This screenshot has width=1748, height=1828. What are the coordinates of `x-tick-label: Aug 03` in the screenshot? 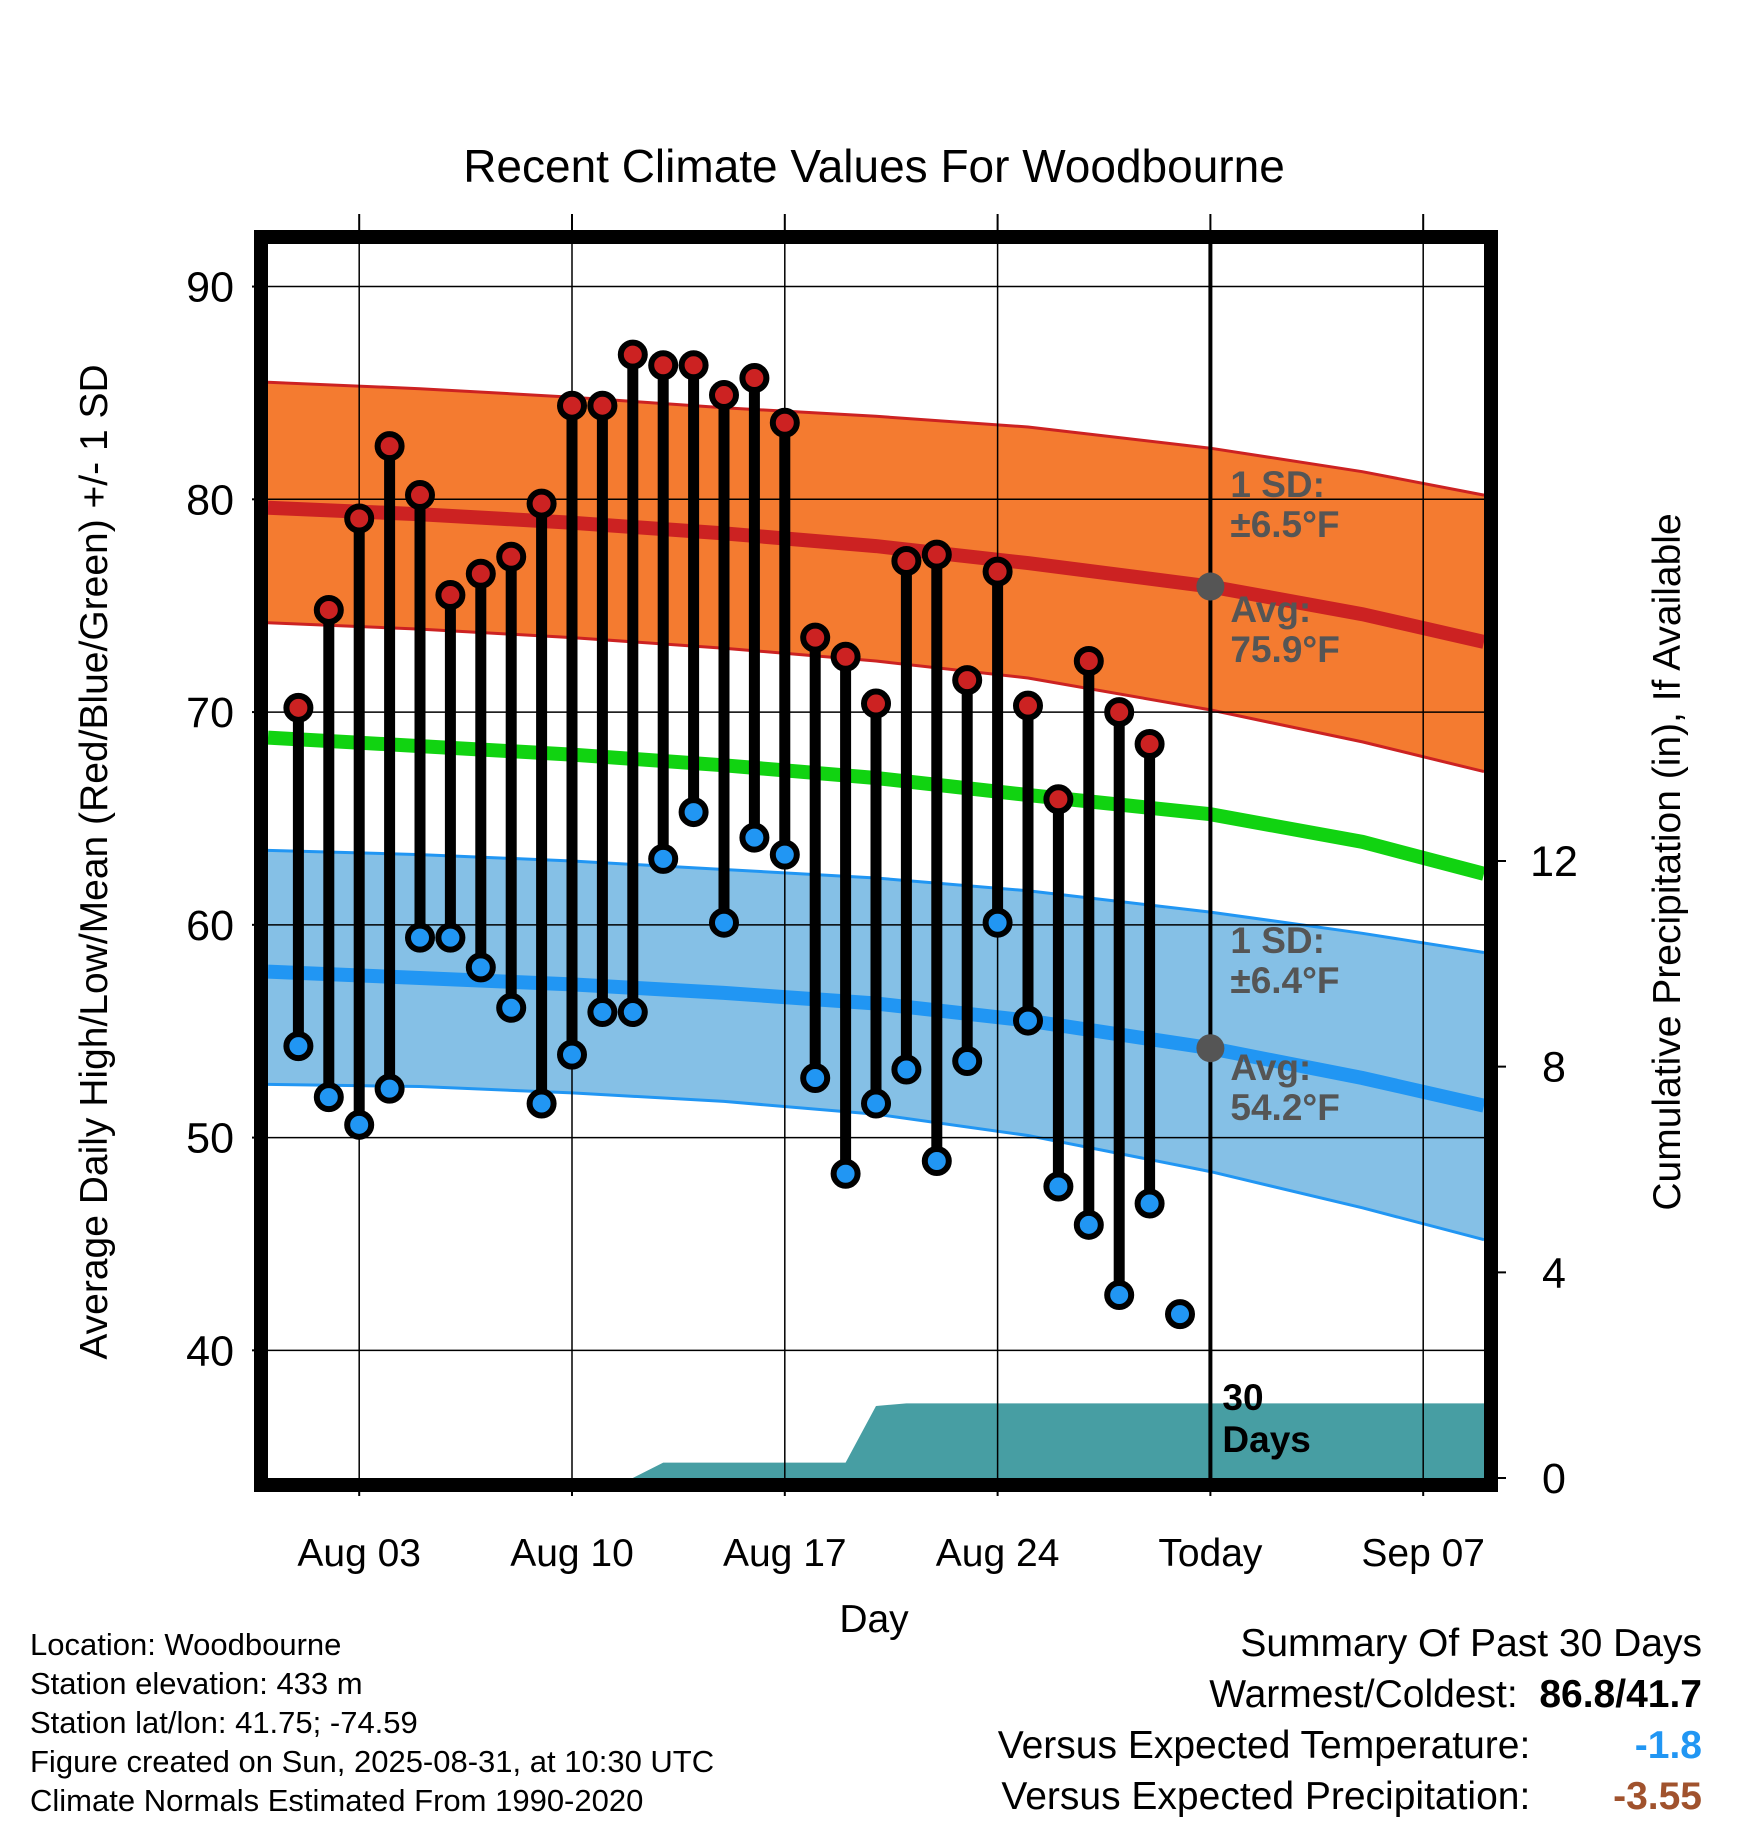 It's located at (359, 1553).